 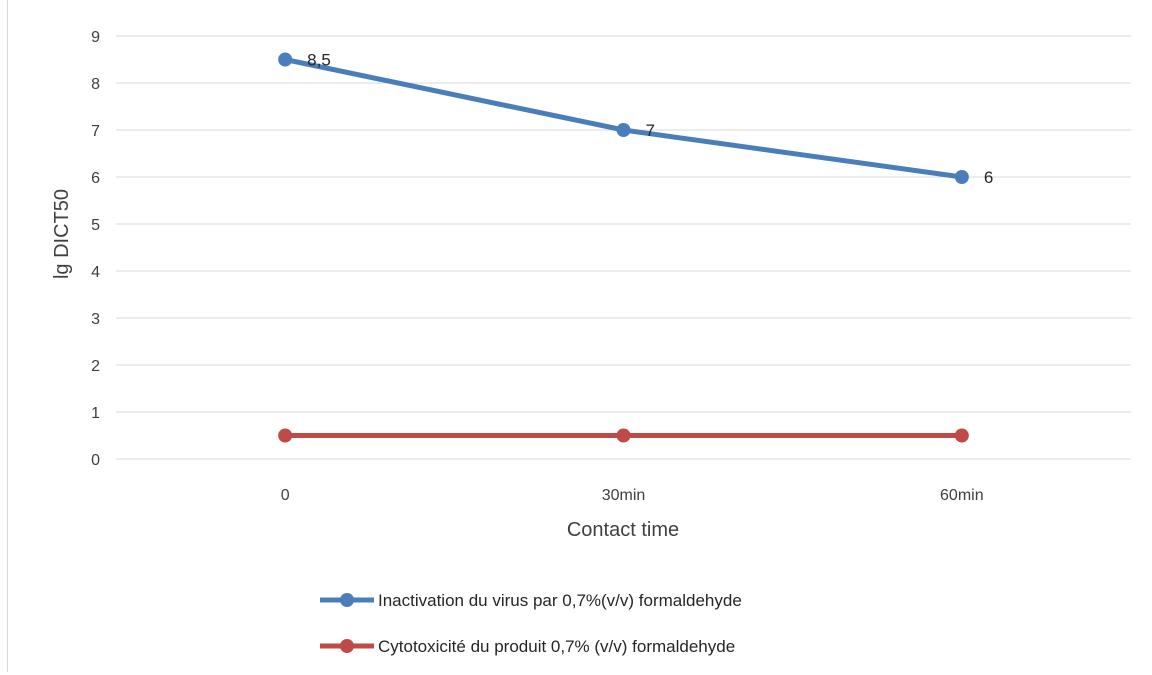 I want to click on series-line, so click(x=623, y=118).